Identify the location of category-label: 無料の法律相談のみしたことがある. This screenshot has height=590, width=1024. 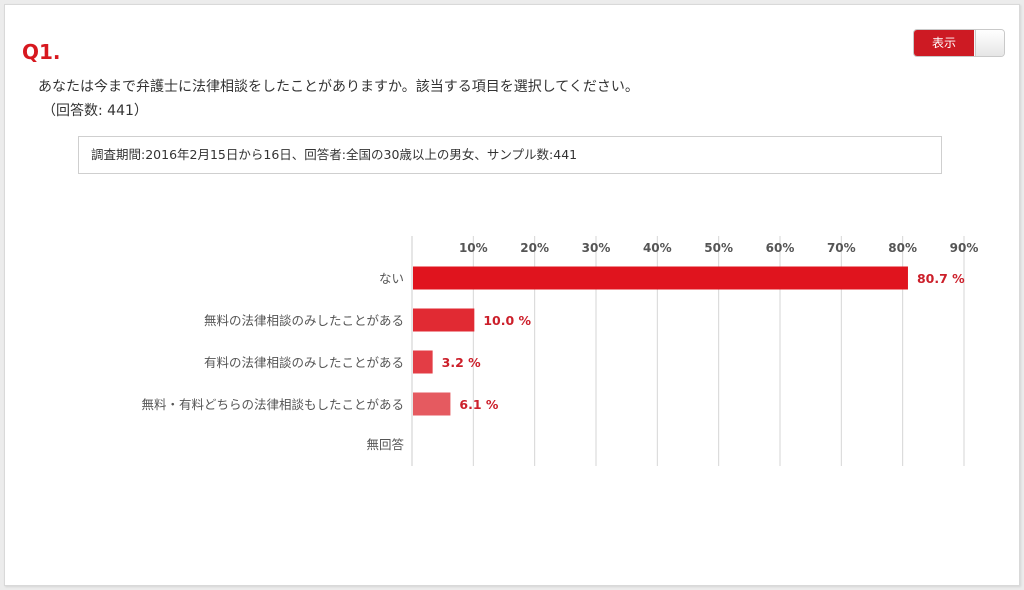
(304, 320).